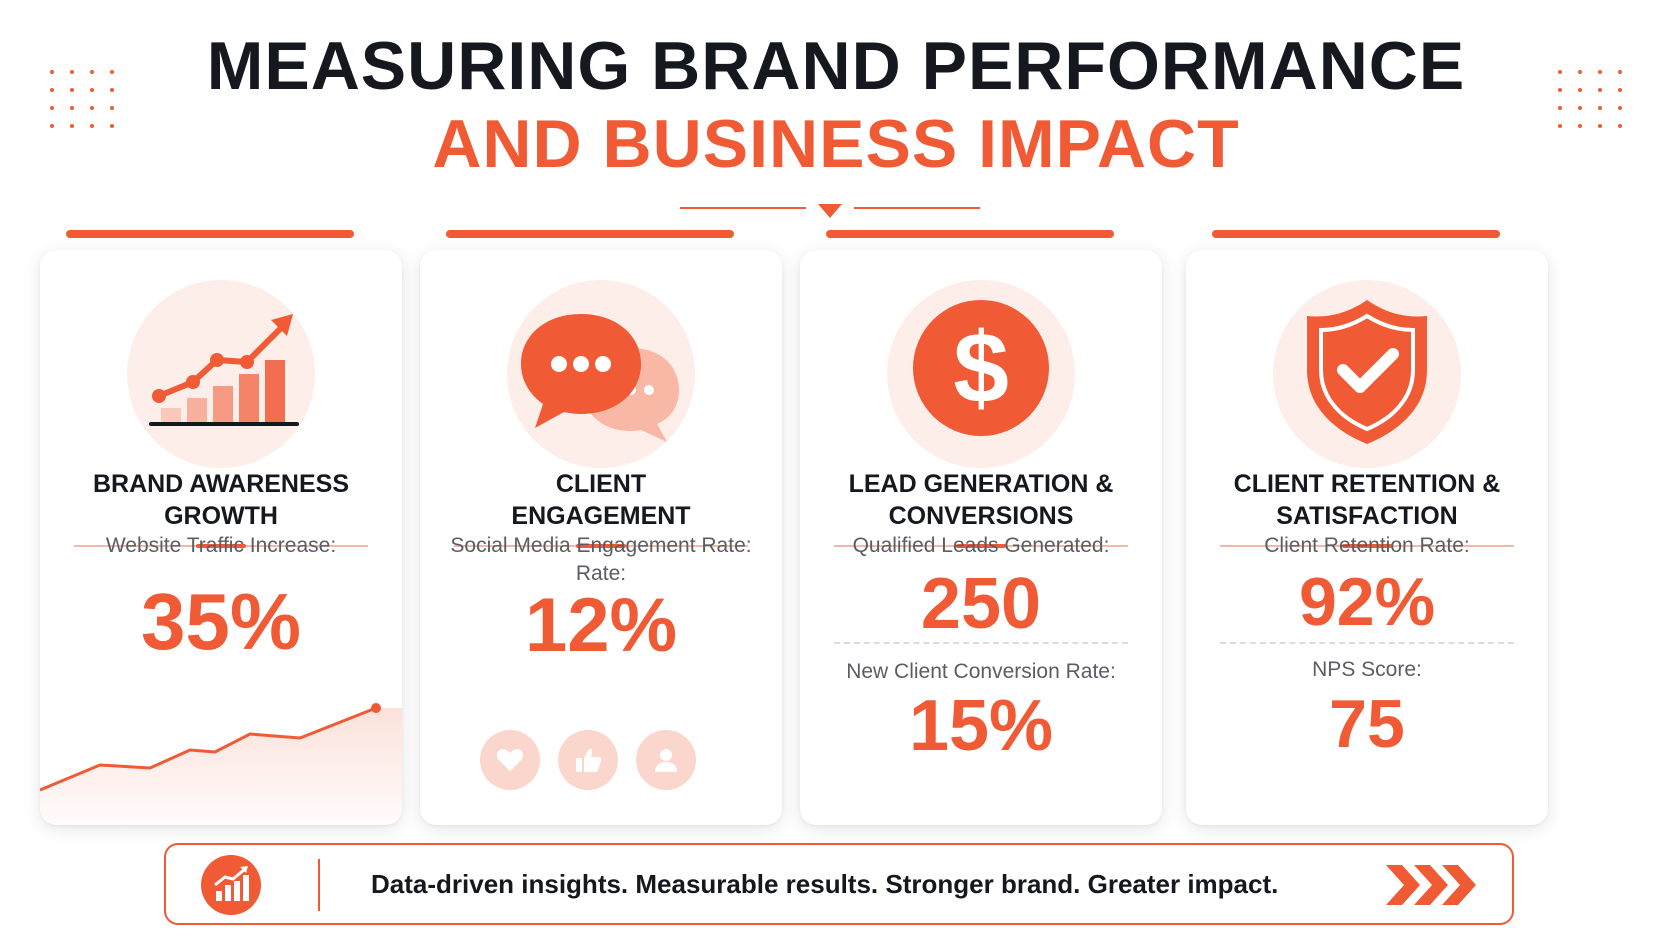  What do you see at coordinates (221, 374) in the screenshot?
I see `growth-chart-icon` at bounding box center [221, 374].